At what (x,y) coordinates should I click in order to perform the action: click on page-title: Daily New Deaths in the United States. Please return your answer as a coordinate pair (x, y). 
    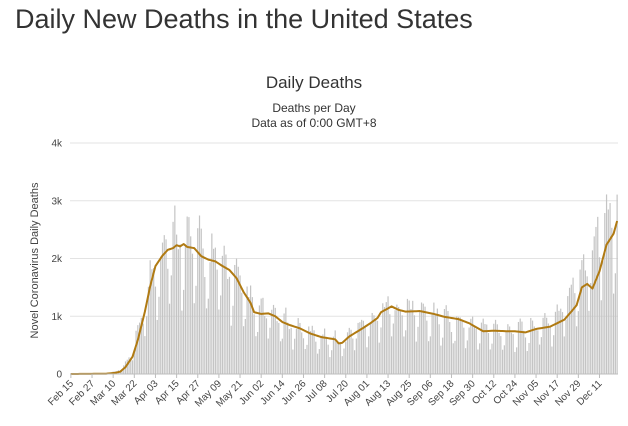
    Looking at the image, I should click on (244, 19).